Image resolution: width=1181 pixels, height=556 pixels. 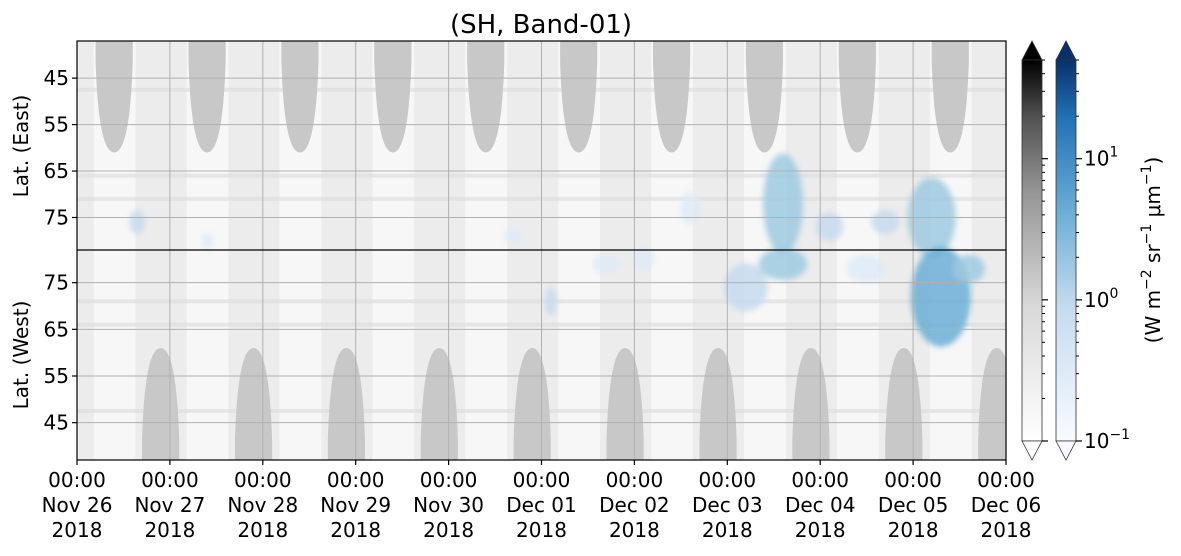 I want to click on colorbar-label: (W m−2 sr−1 μm−1), so click(x=1152, y=250).